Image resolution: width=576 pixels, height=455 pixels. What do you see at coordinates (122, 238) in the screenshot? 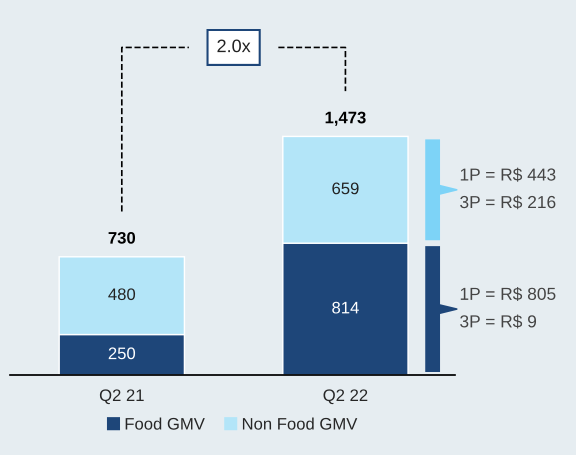
I see `total-label: 730` at bounding box center [122, 238].